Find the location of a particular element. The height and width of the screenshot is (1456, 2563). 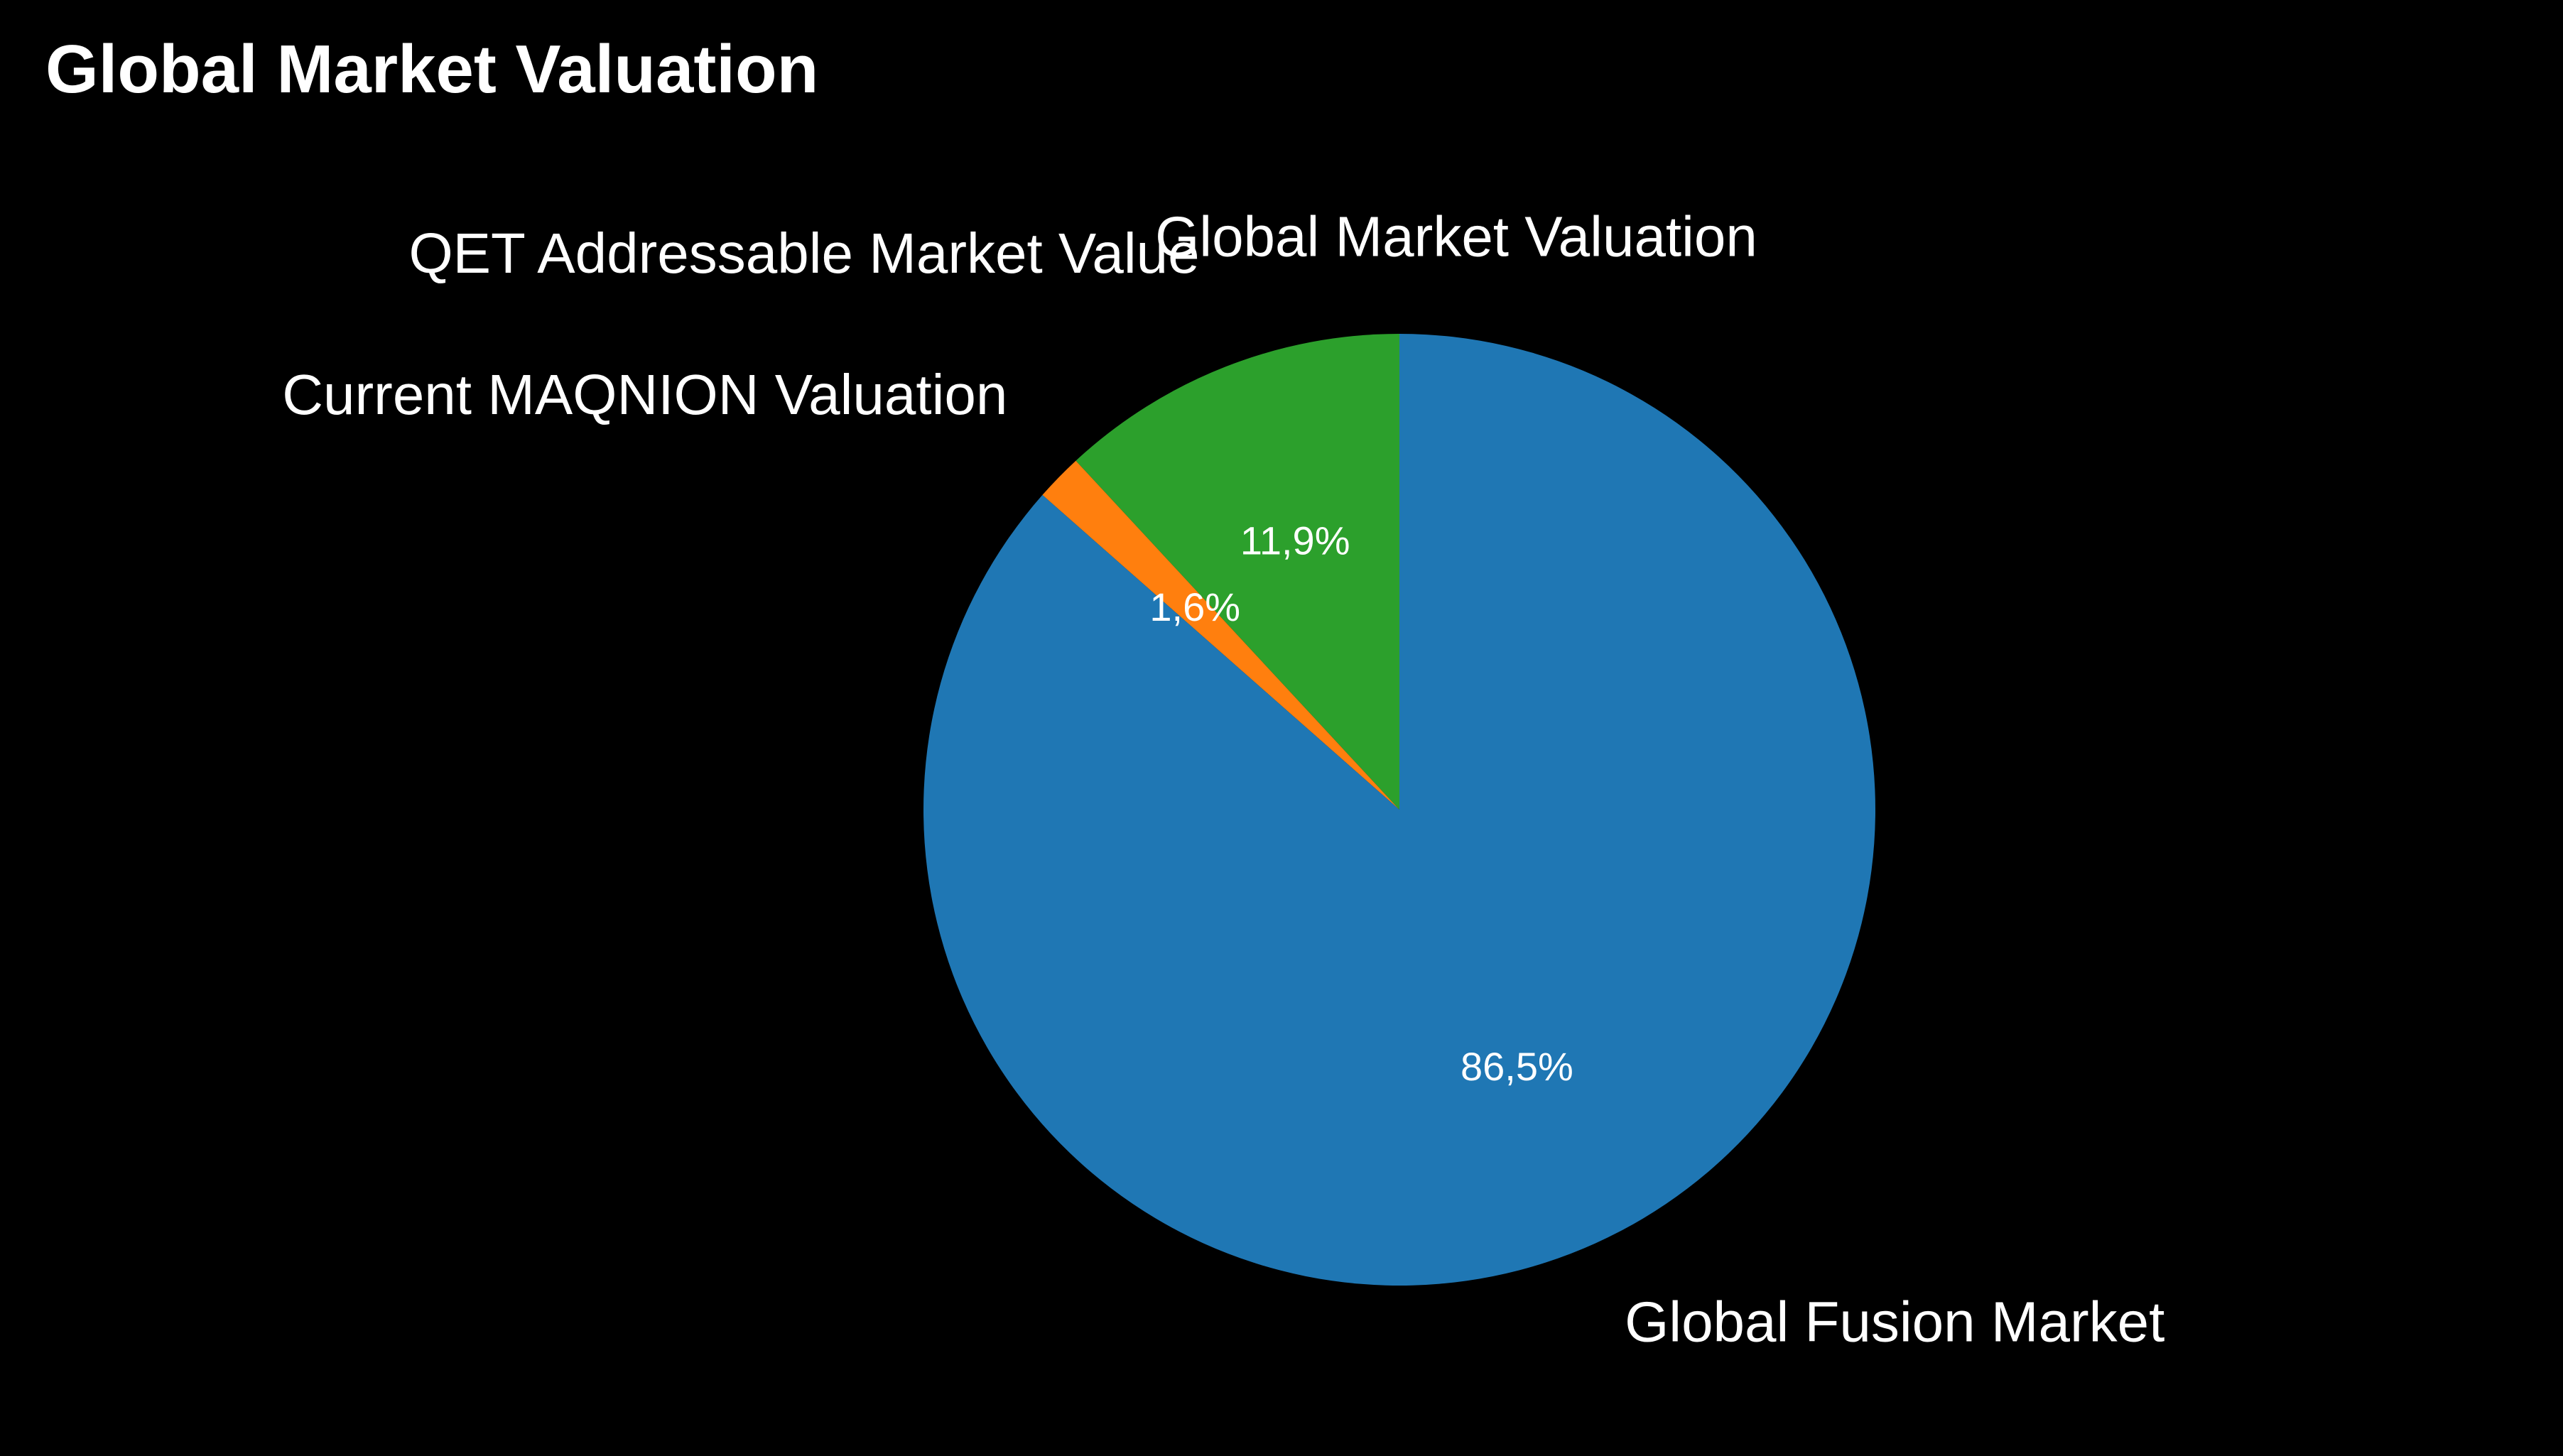

pie-slice-current-maqnion-valuation is located at coordinates (1220, 635).